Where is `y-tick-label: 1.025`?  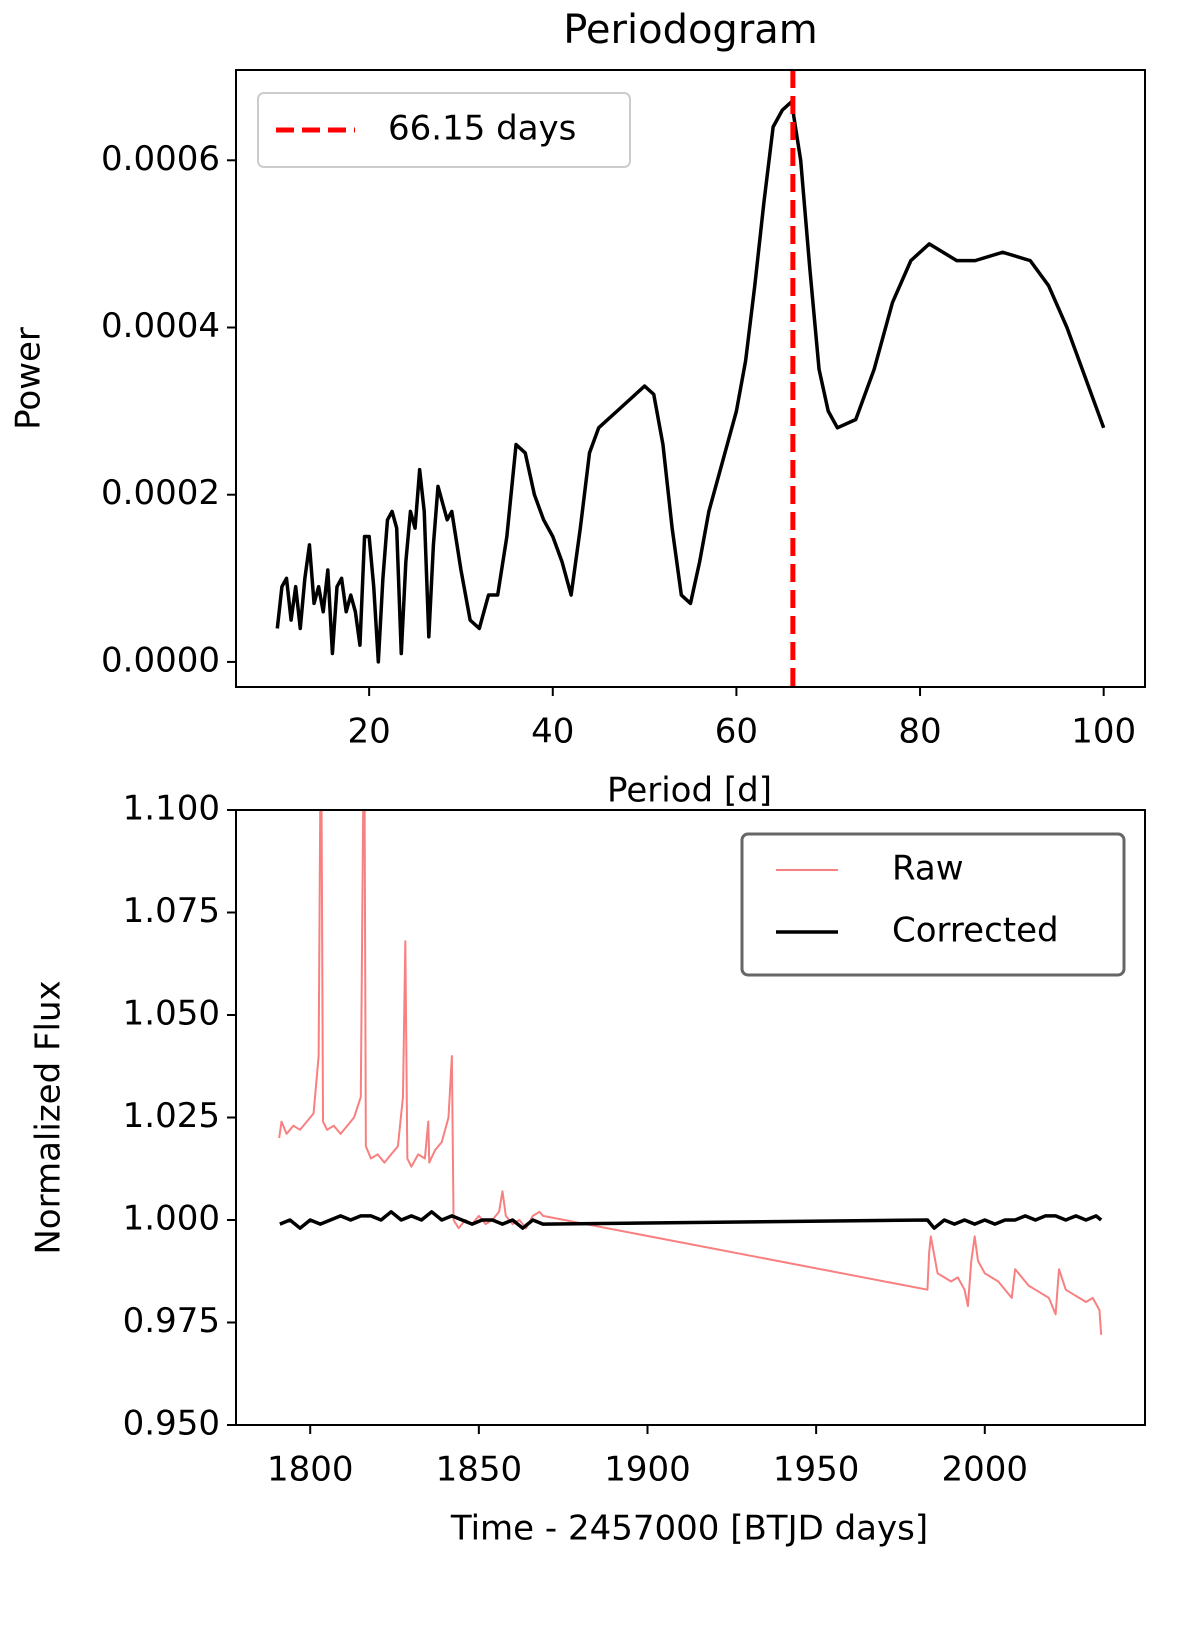 y-tick-label: 1.025 is located at coordinates (171, 1116).